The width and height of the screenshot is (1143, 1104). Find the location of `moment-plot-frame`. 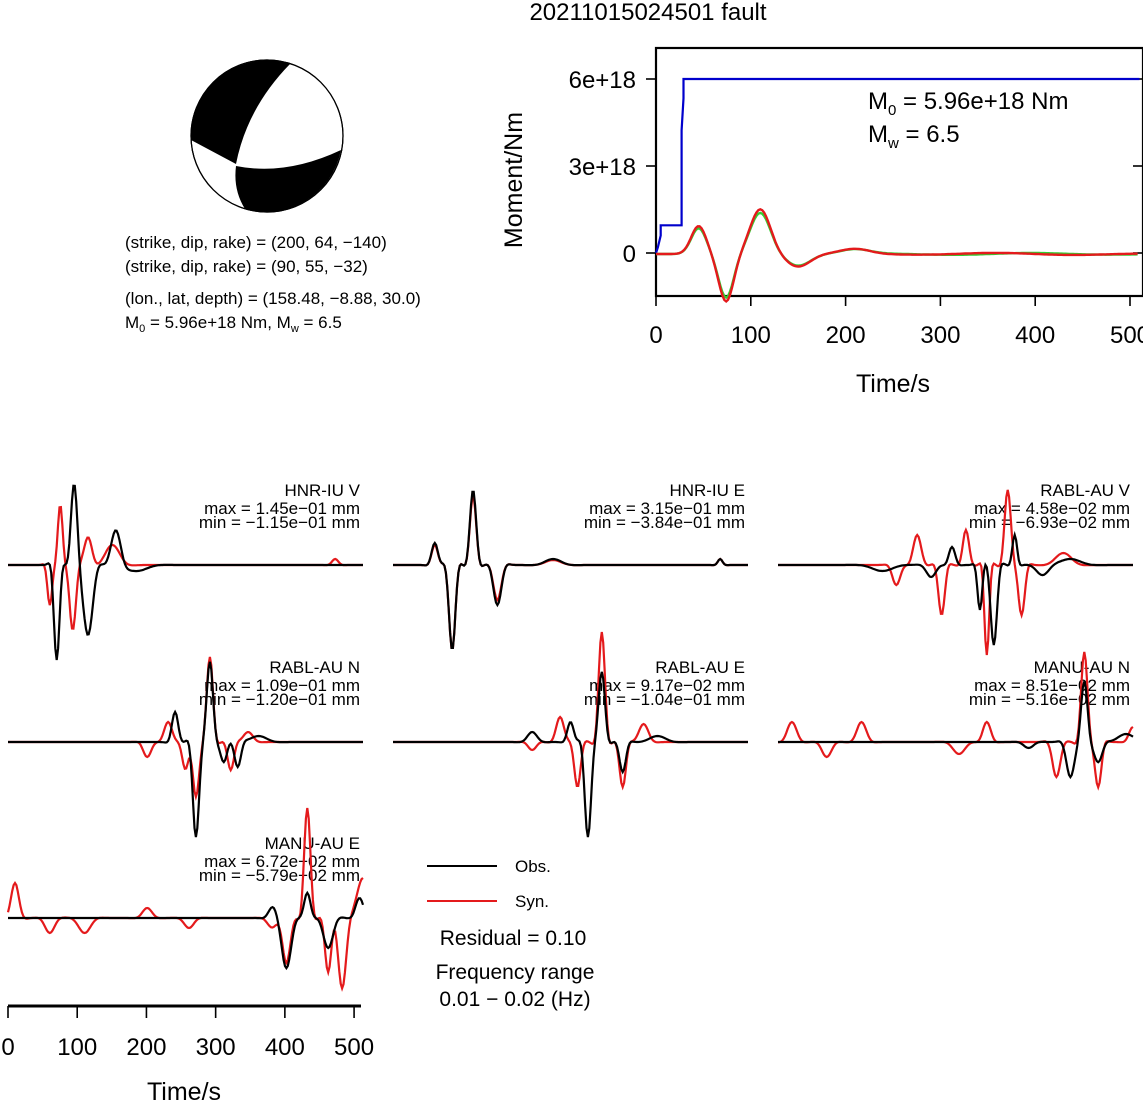

moment-plot-frame is located at coordinates (898, 172).